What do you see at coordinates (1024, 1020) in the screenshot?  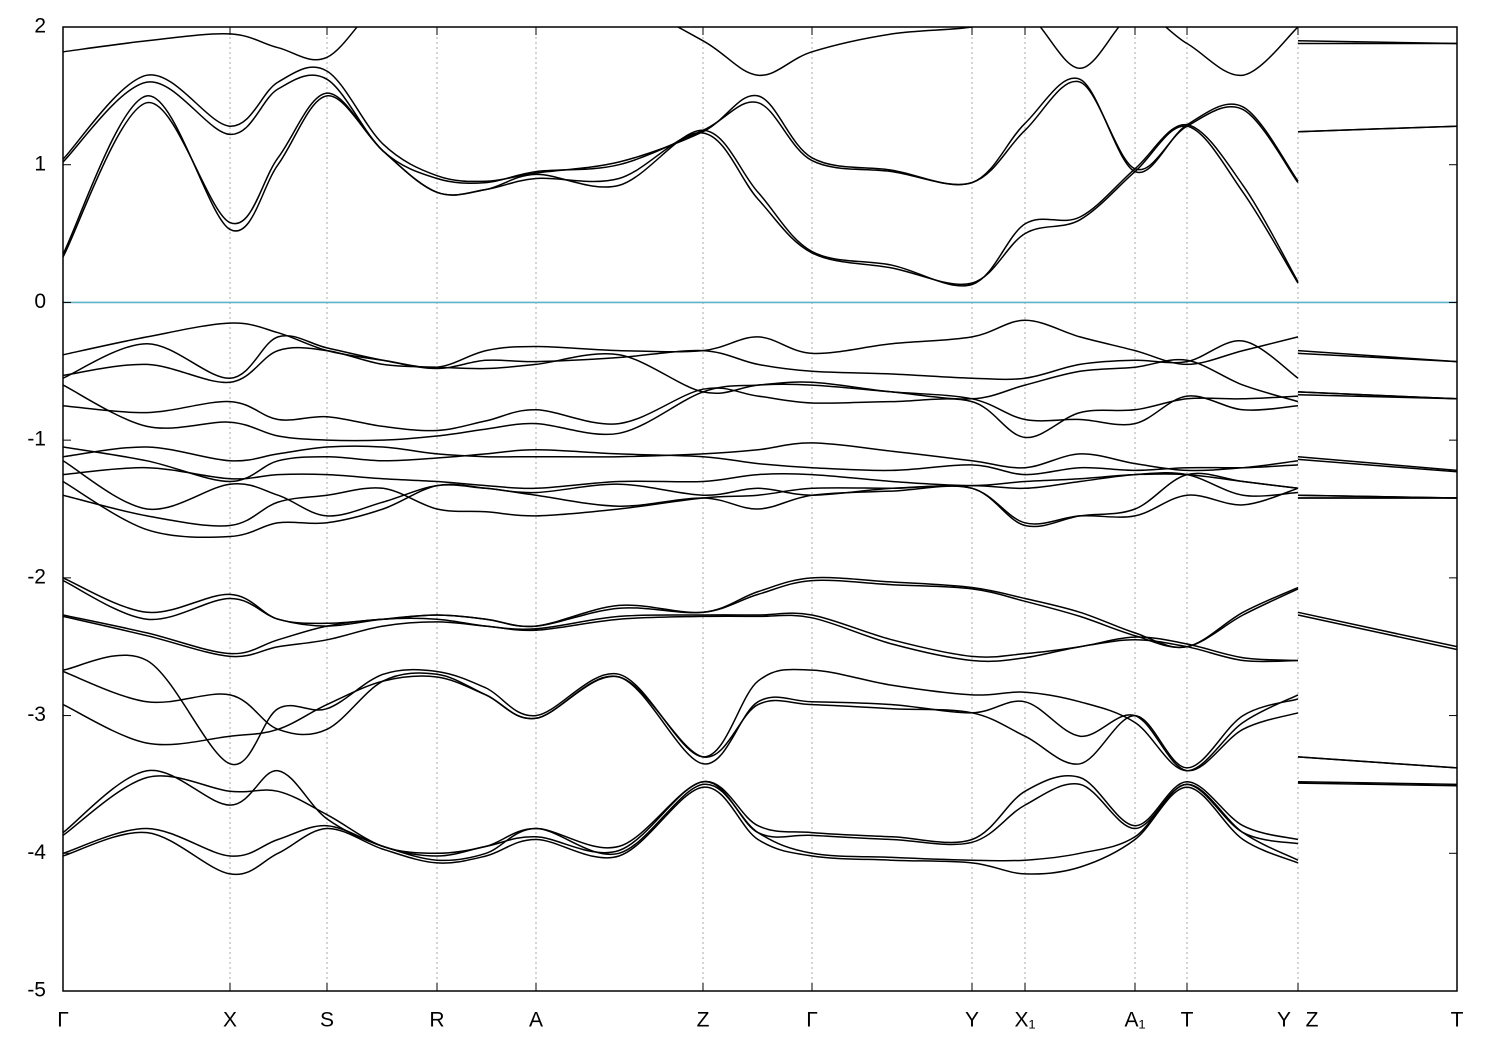 I see `x-tick-label: X₁` at bounding box center [1024, 1020].